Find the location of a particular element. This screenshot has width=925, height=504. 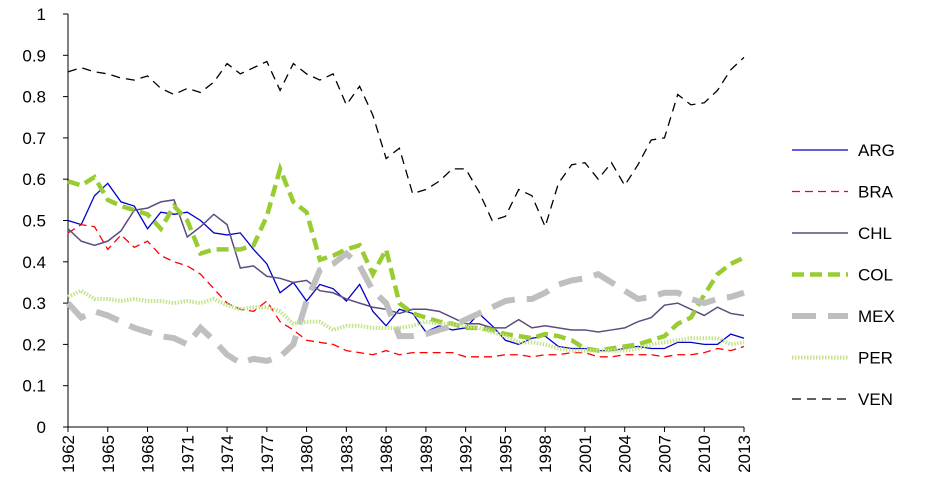

x-tick-label: 2004 is located at coordinates (625, 454).